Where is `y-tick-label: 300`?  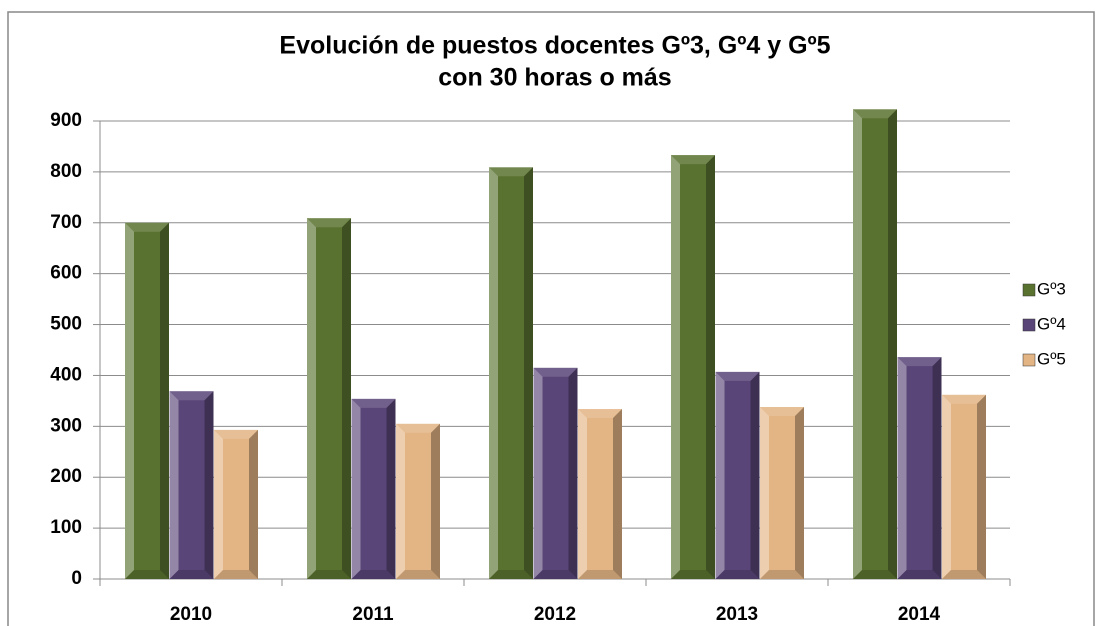 y-tick-label: 300 is located at coordinates (66, 425).